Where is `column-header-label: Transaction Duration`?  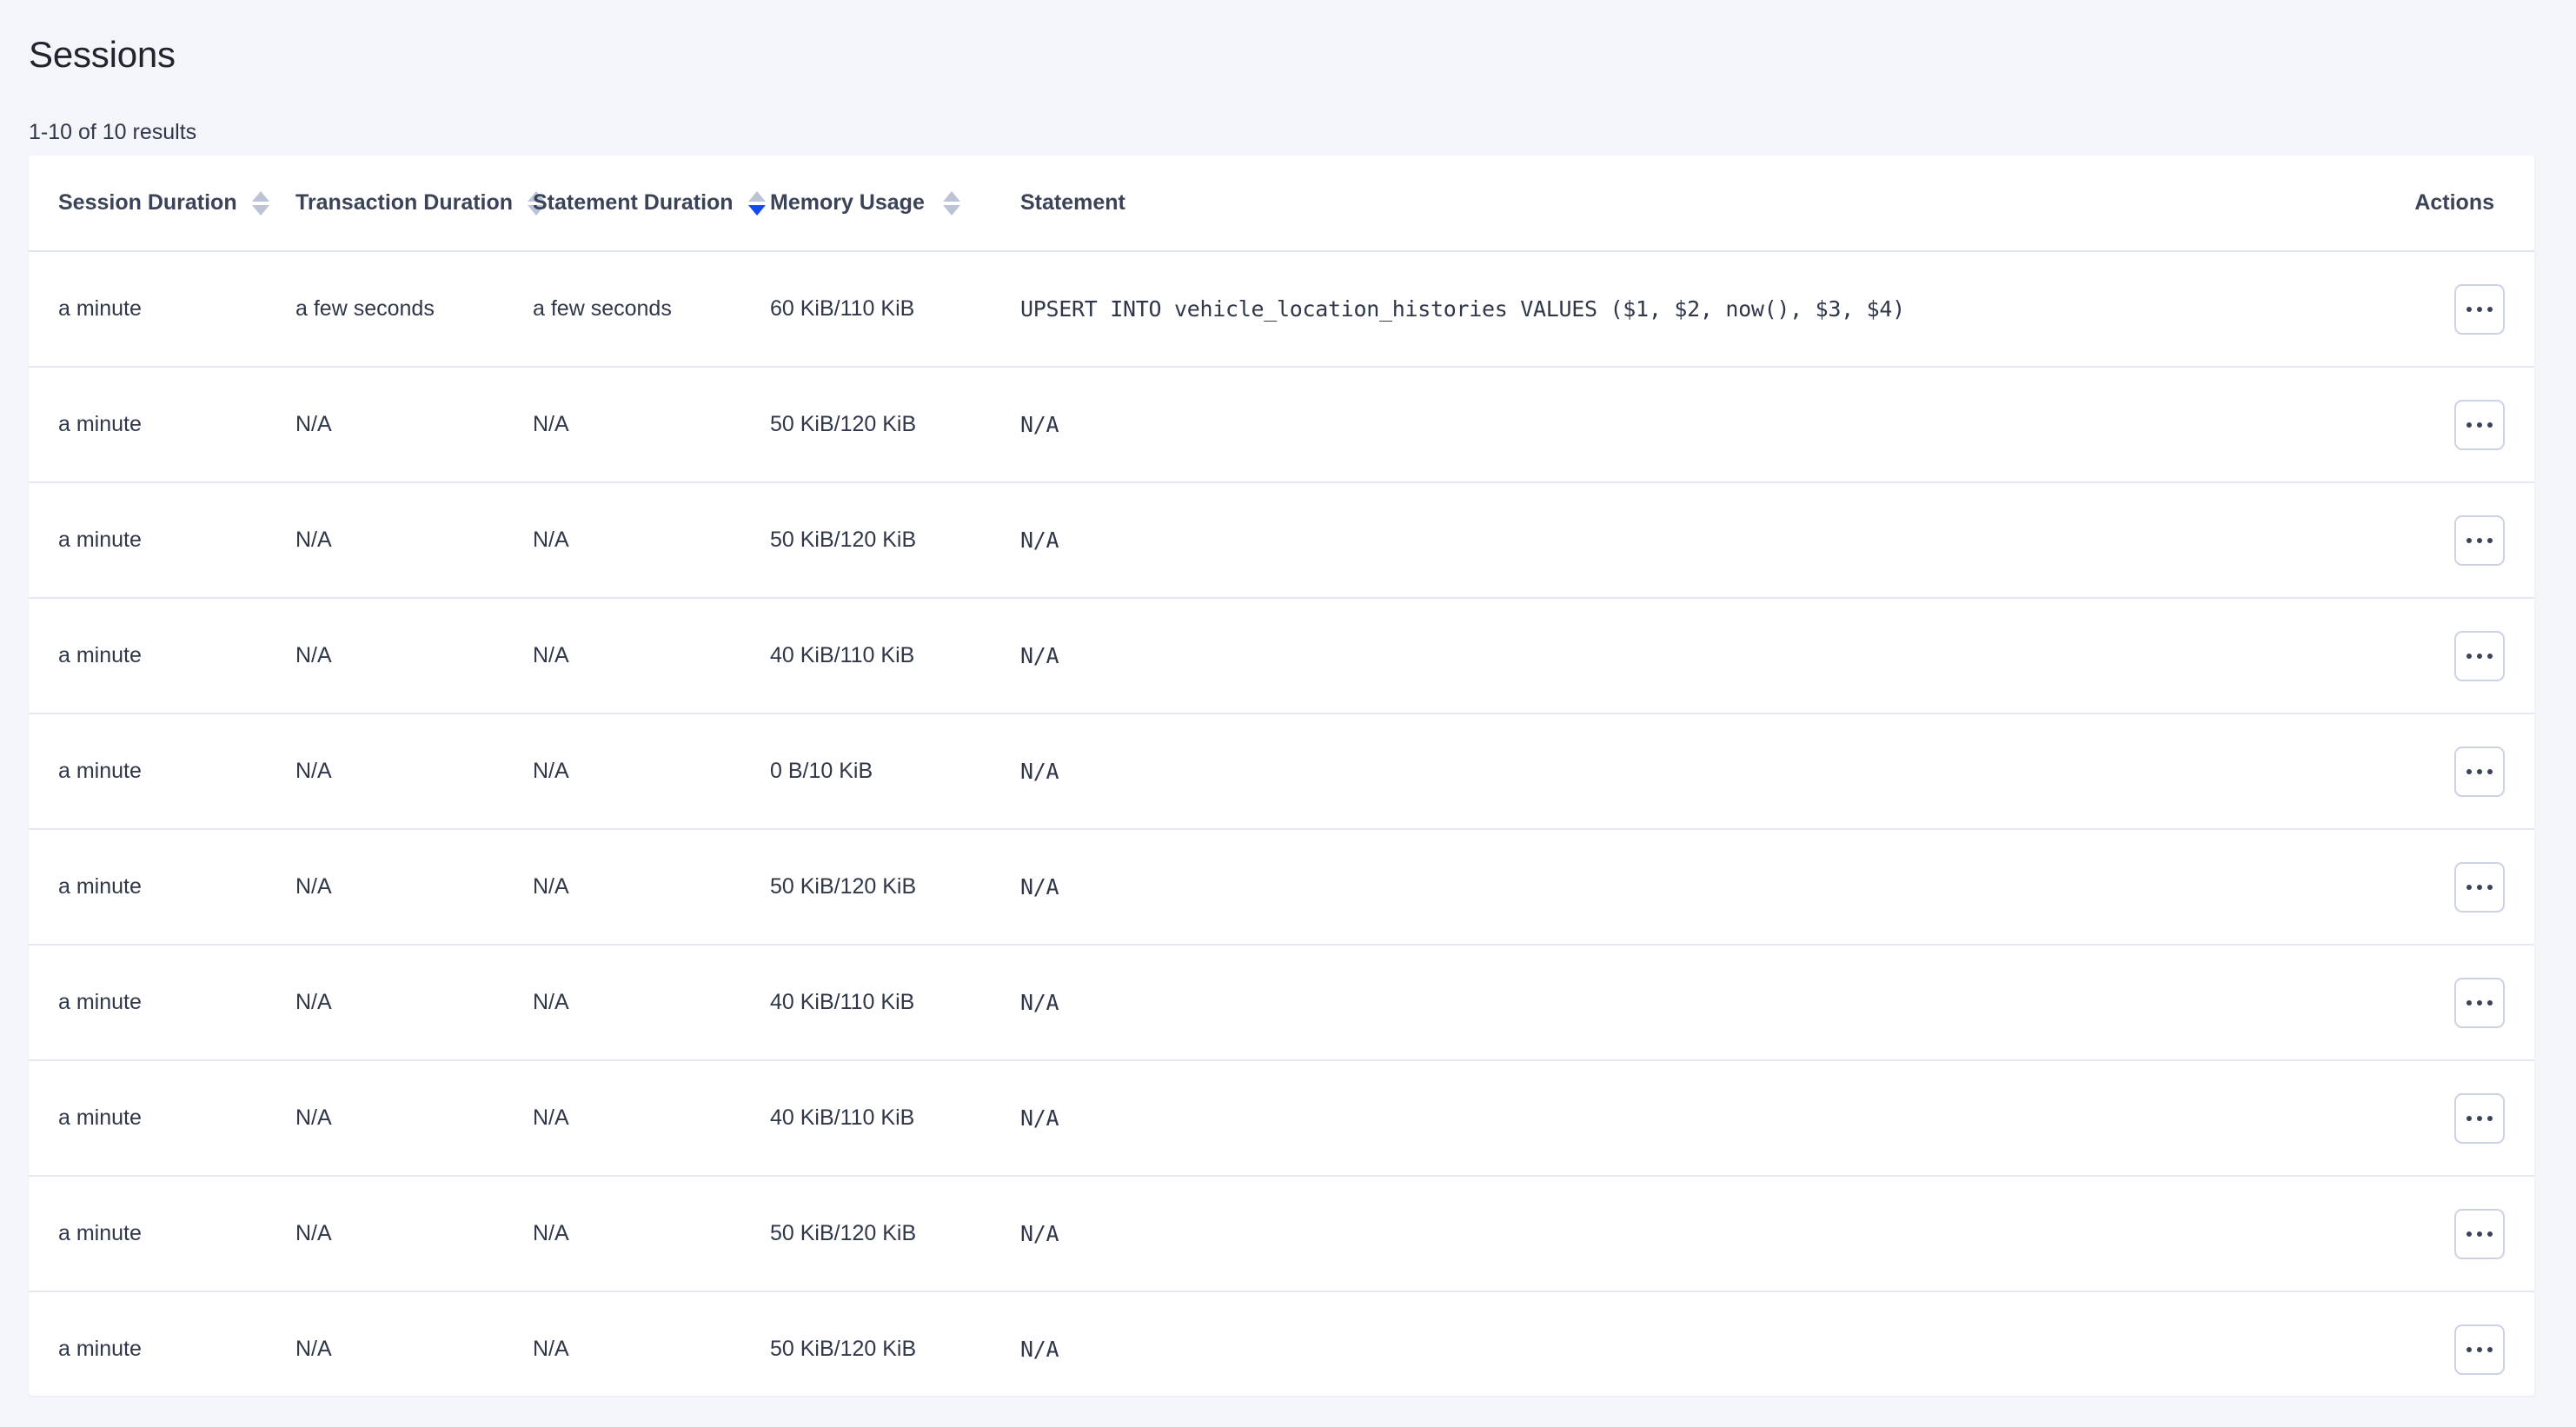
column-header-label: Transaction Duration is located at coordinates (404, 202).